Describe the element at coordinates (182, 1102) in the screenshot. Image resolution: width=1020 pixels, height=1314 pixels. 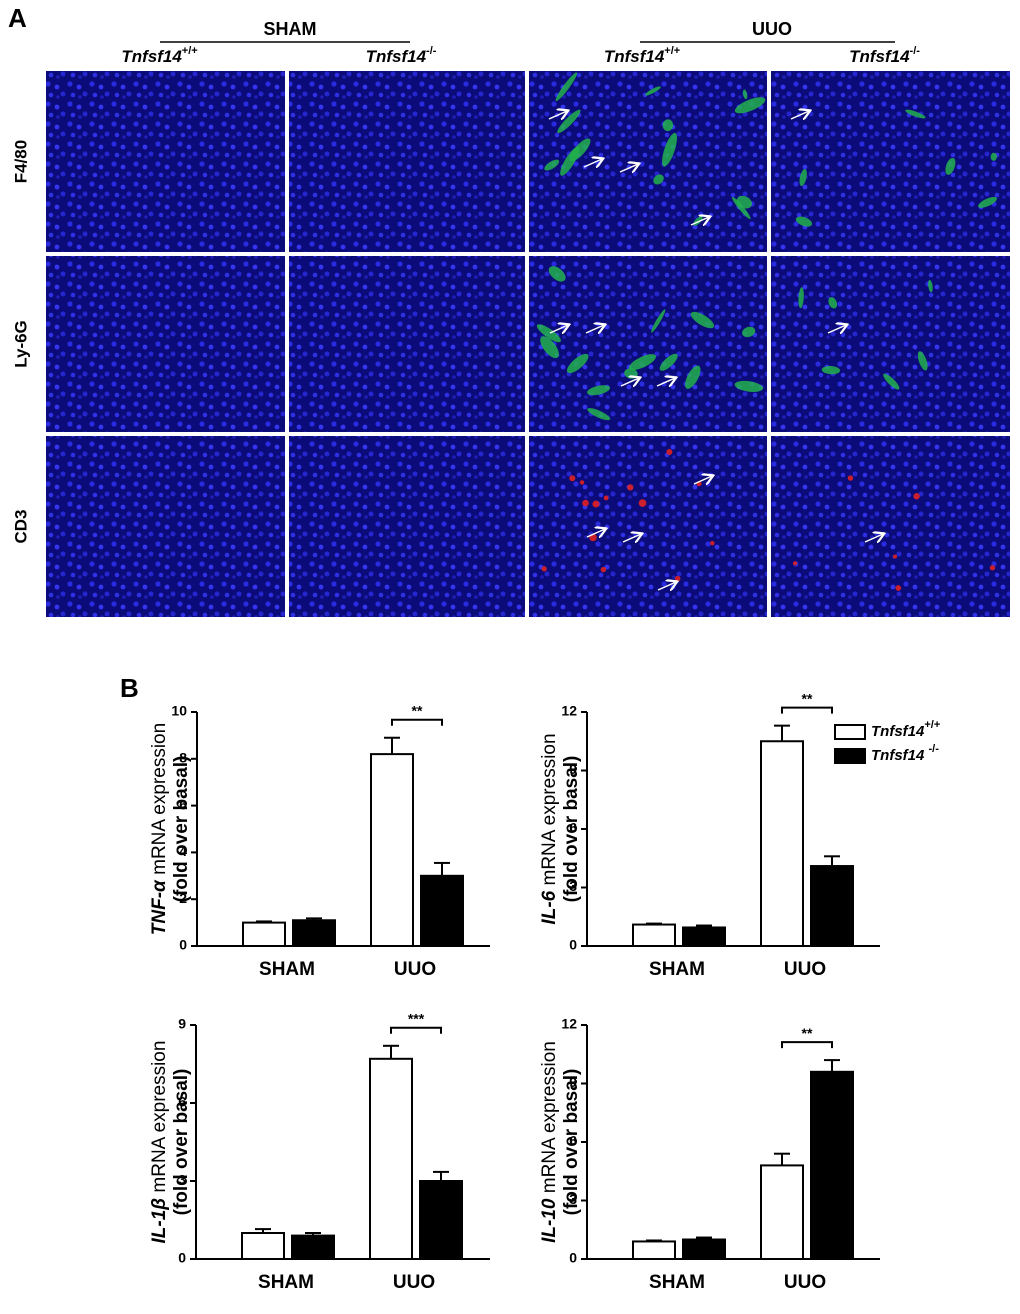
I see `y-tick-label: 6` at that location.